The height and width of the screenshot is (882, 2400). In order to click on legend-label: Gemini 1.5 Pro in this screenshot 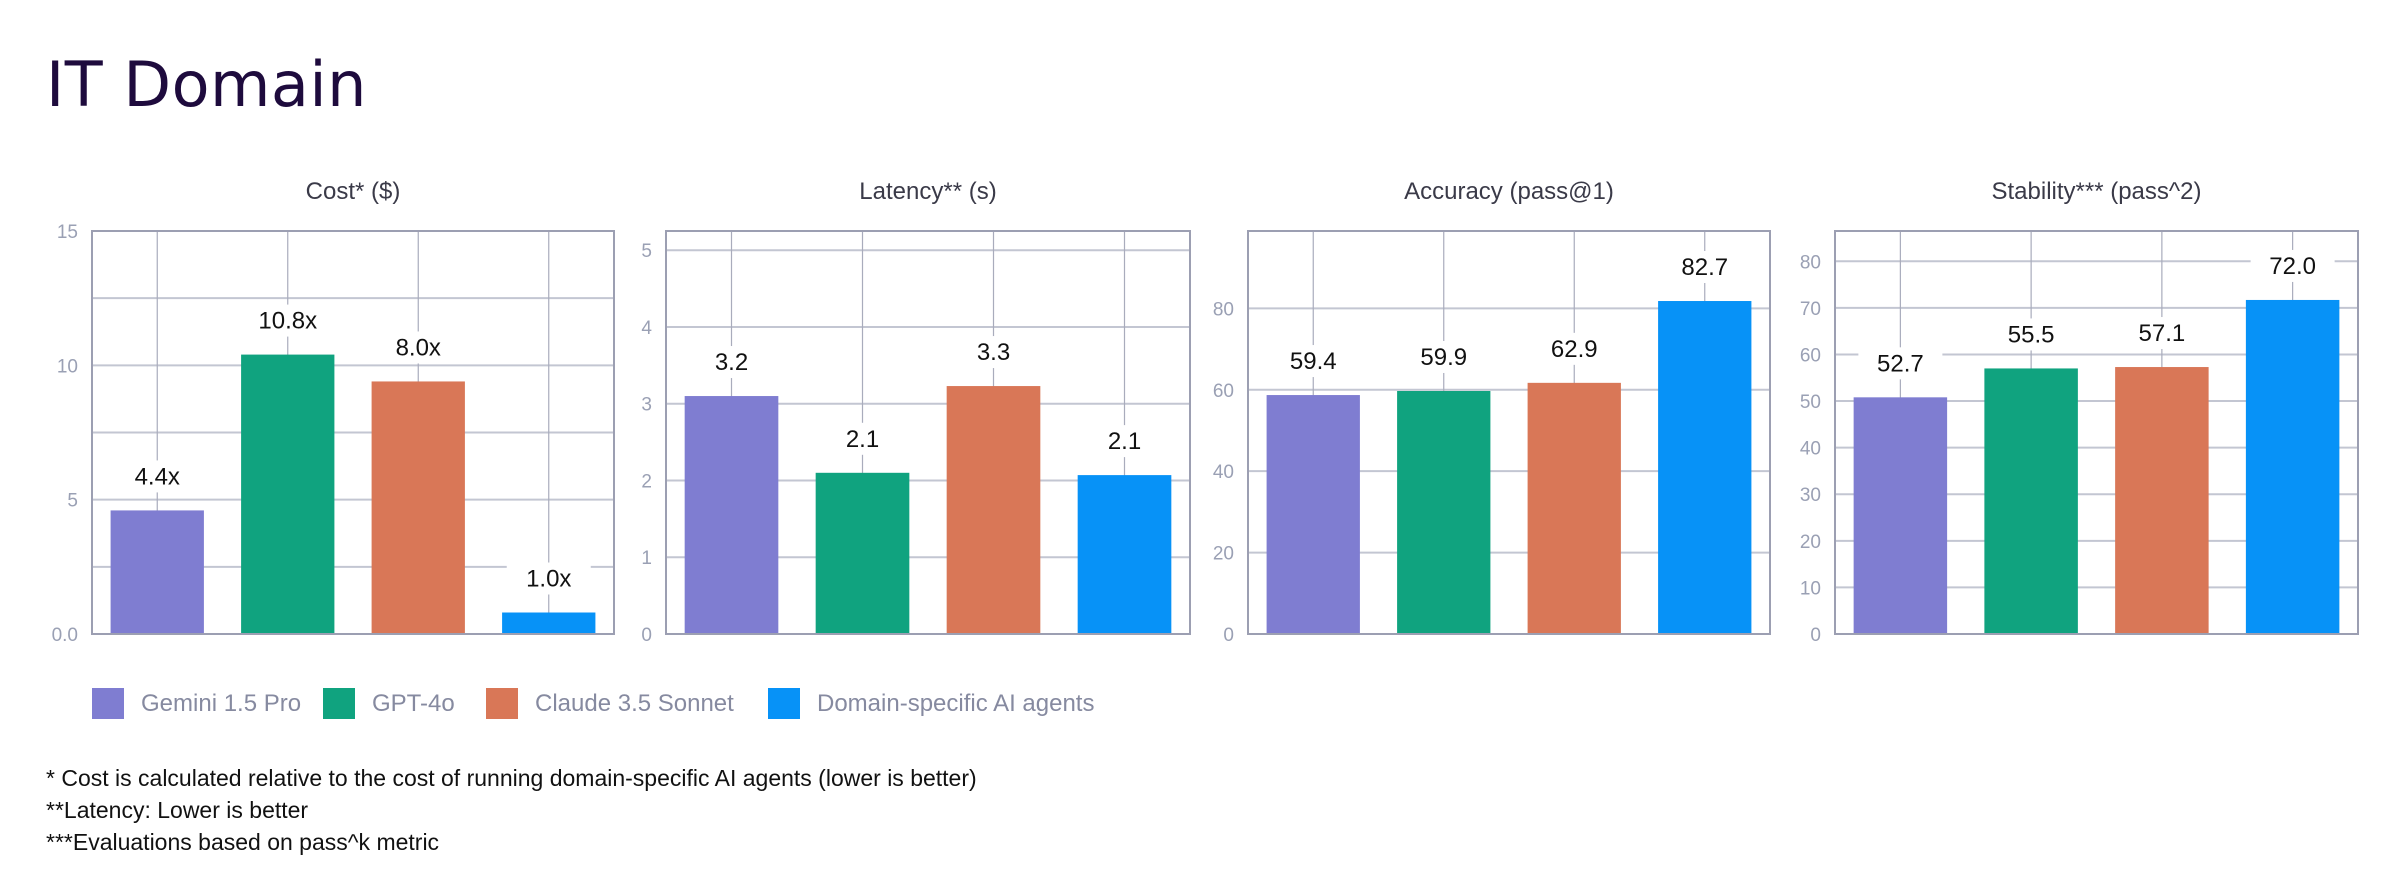, I will do `click(221, 703)`.